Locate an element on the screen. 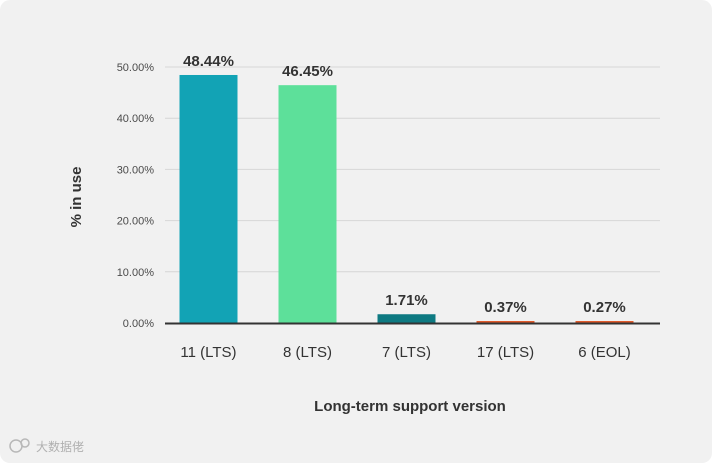  x-category-label: 8 (LTS) is located at coordinates (307, 352).